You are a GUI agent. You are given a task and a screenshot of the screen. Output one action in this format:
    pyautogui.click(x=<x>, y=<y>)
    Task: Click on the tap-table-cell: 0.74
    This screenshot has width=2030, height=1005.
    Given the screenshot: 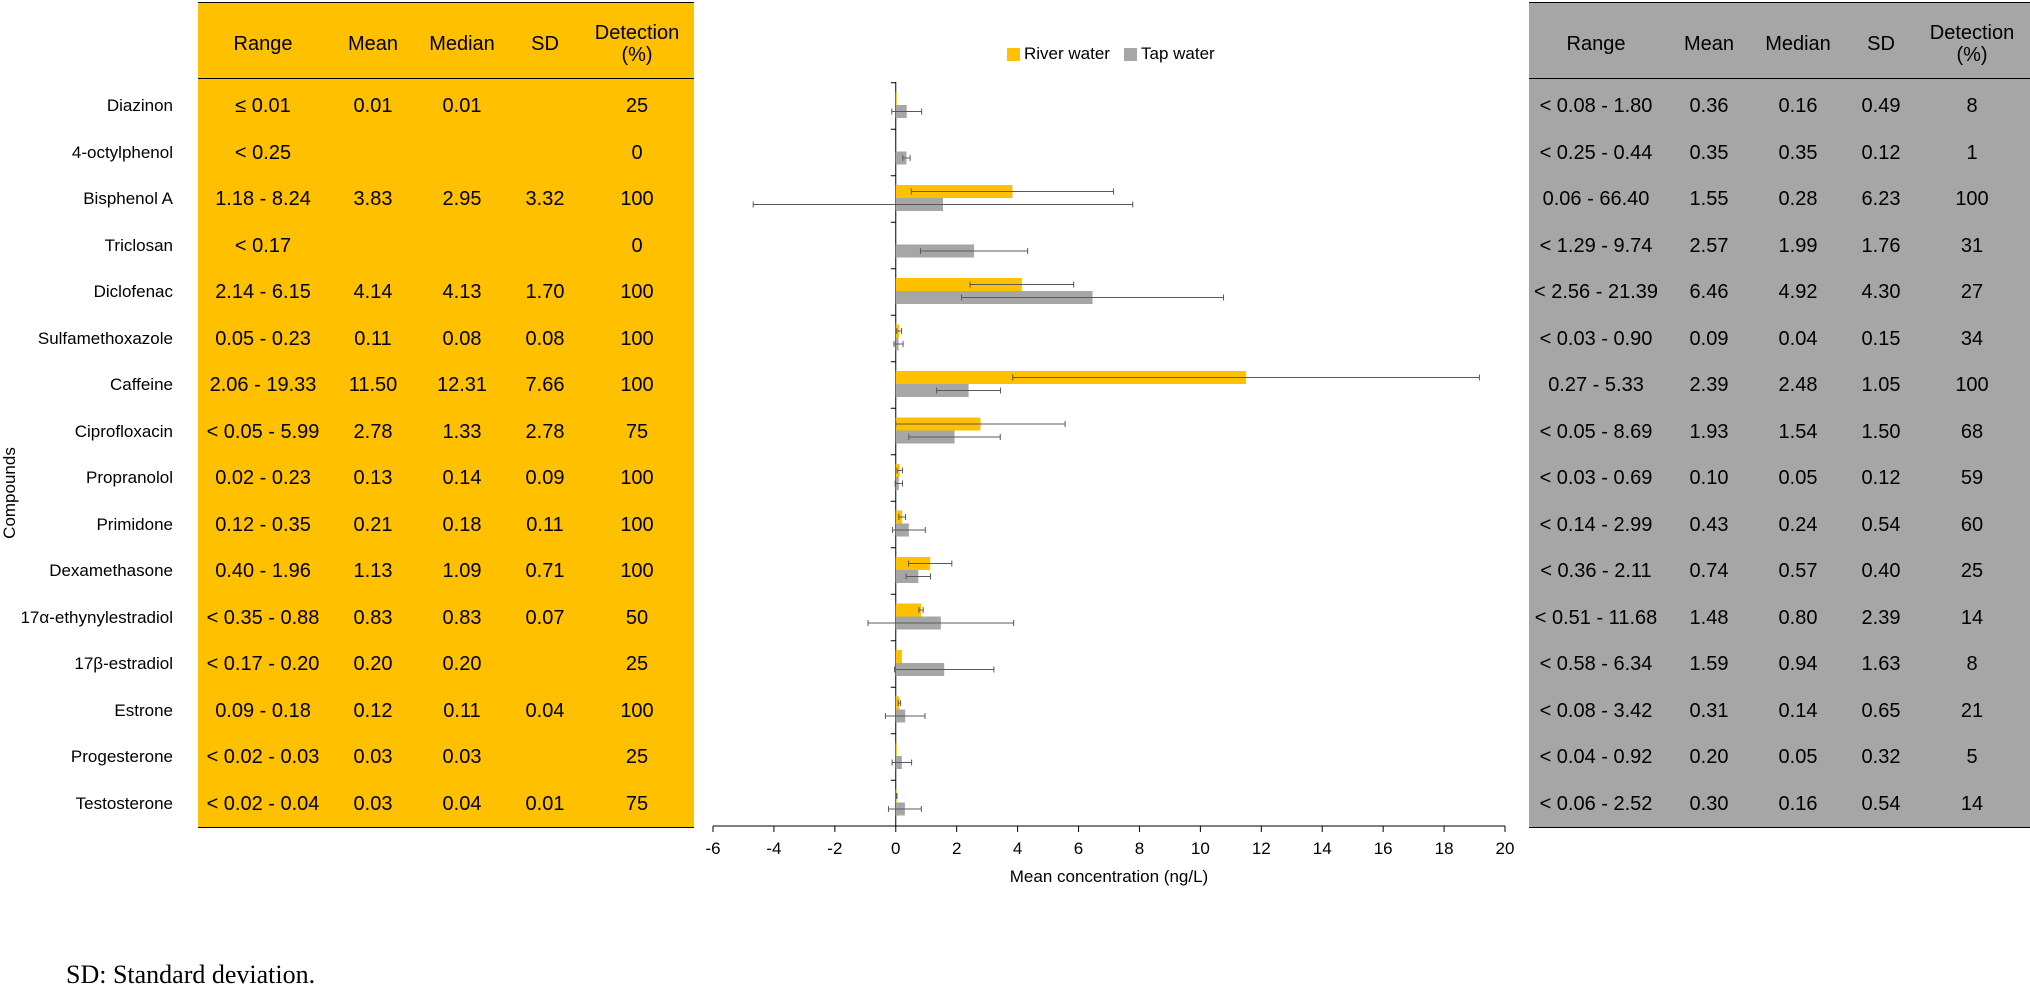 What is the action you would take?
    pyautogui.click(x=1709, y=571)
    